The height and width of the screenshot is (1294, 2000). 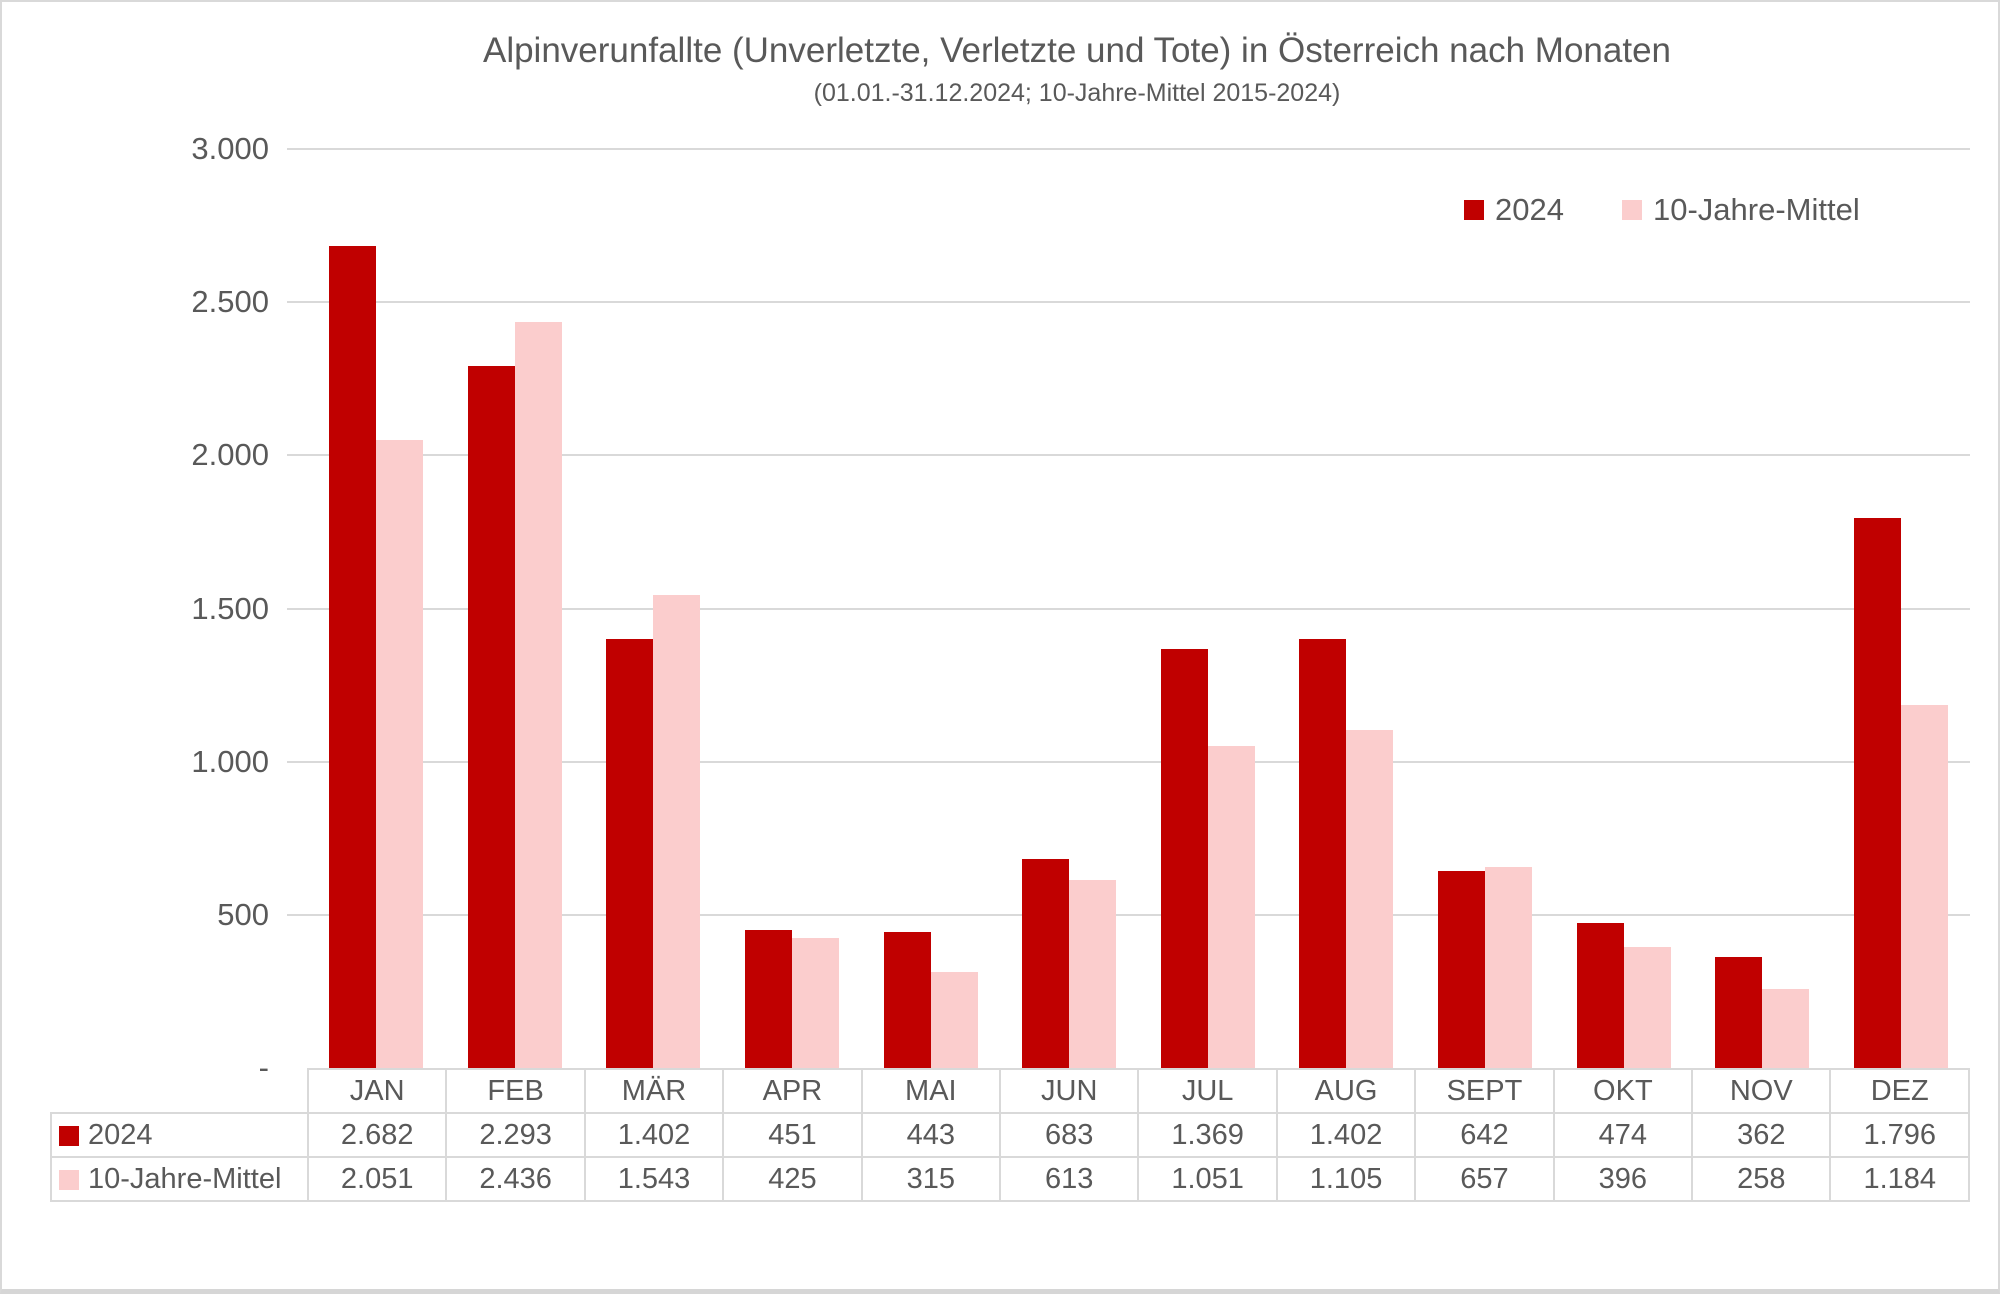 I want to click on month-header-OKT: OKT, so click(x=1623, y=1091).